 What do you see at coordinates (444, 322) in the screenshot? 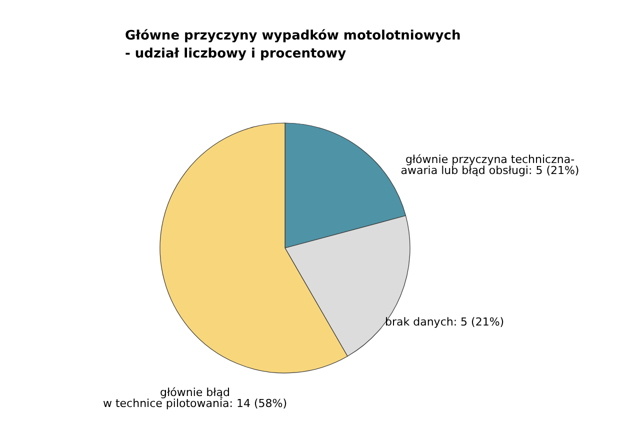
I see `slice-label: brak danych: 5 (21%)` at bounding box center [444, 322].